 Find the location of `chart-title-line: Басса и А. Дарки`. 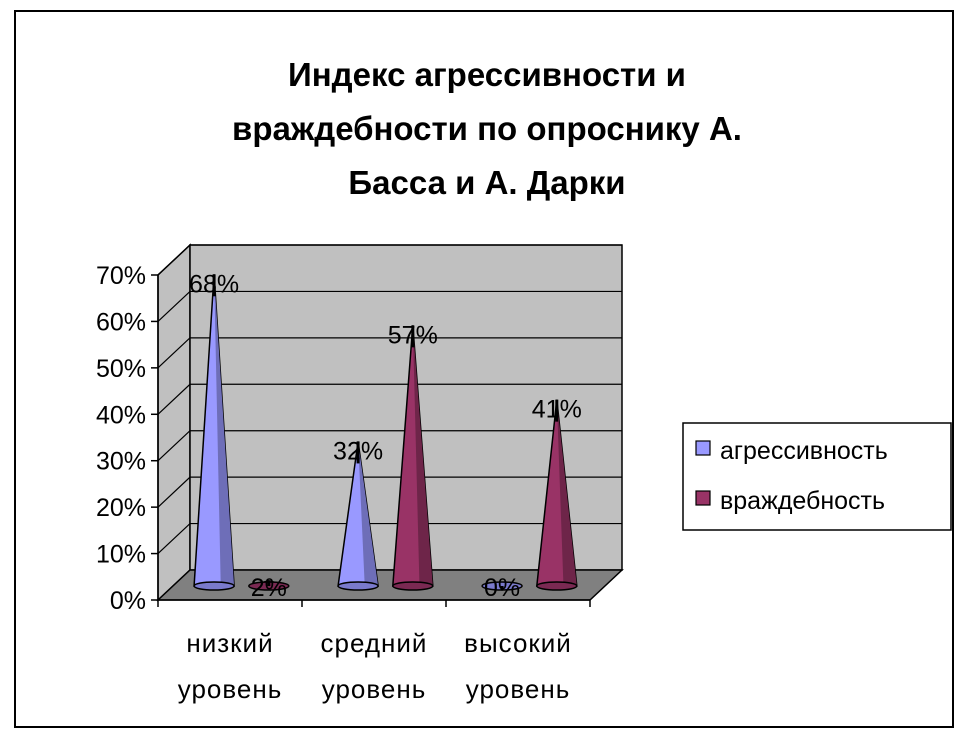

chart-title-line: Басса и А. Дарки is located at coordinates (486, 182).